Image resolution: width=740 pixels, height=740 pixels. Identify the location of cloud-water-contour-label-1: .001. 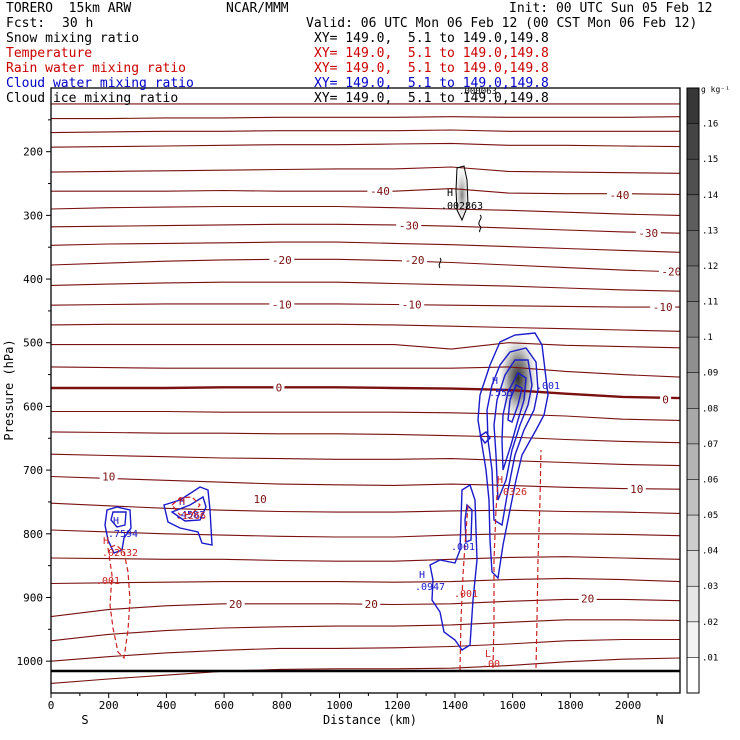
(463, 547).